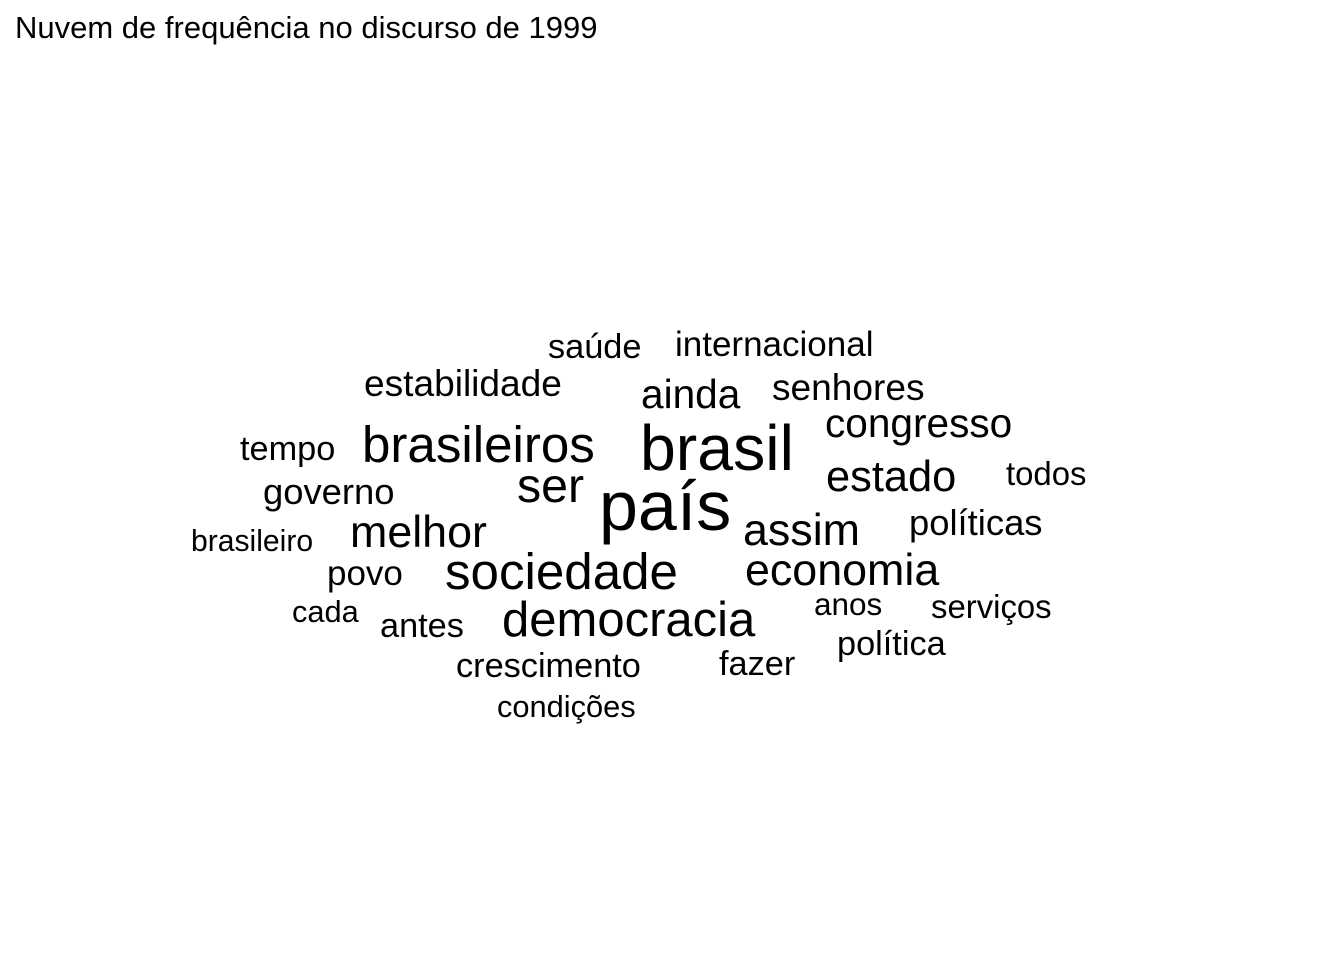  What do you see at coordinates (891, 477) in the screenshot?
I see `word-9: estado` at bounding box center [891, 477].